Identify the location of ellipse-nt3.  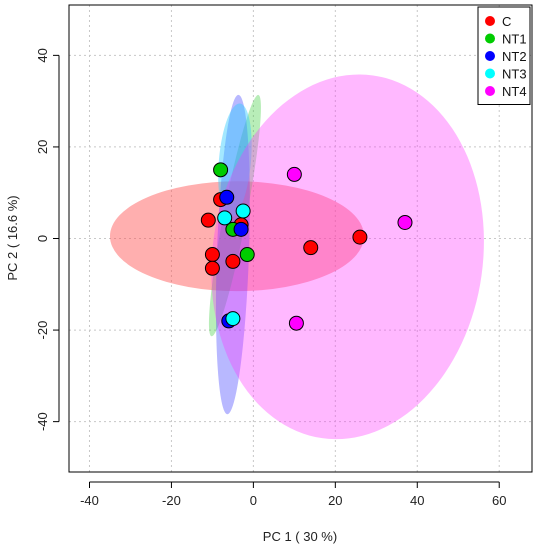
(235, 160).